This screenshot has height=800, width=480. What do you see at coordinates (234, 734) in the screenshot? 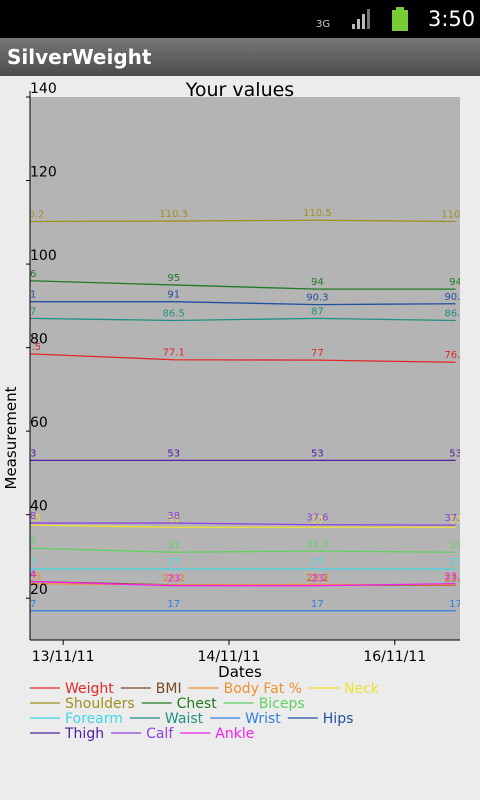
I see `legend-label: Ankle` at bounding box center [234, 734].